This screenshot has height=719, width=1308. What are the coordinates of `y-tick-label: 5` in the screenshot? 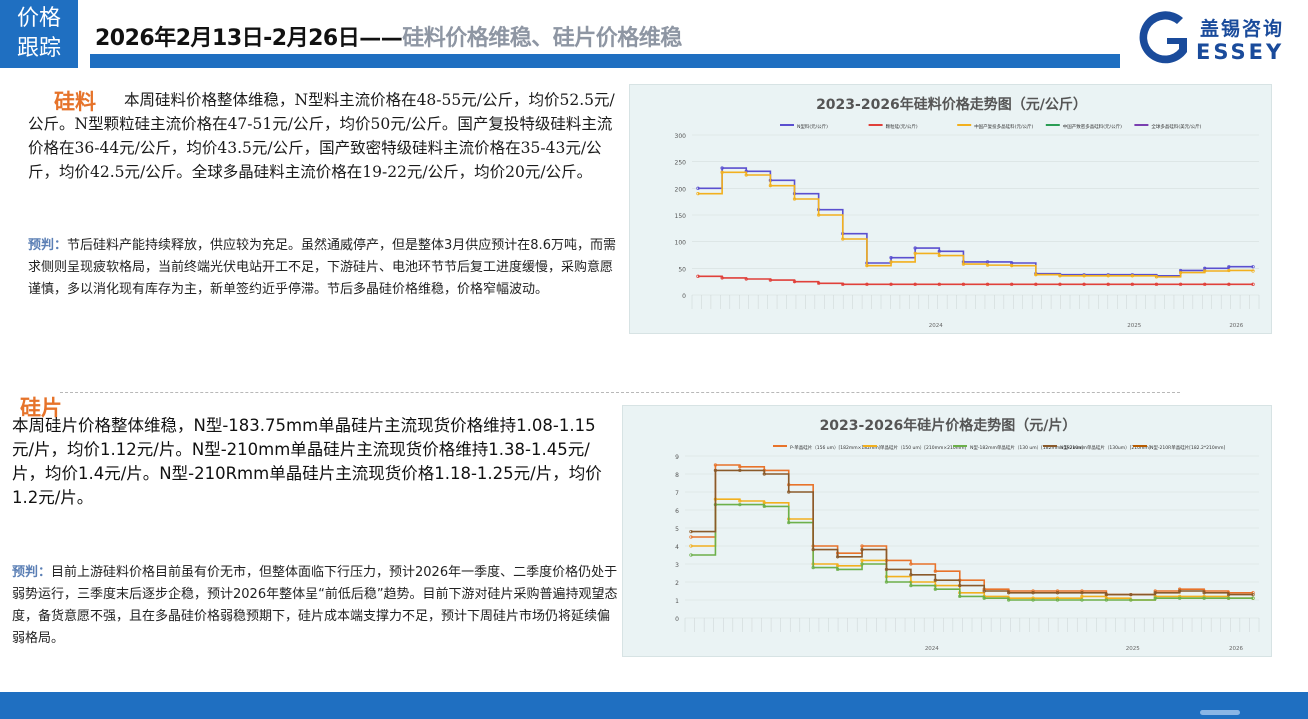 It's located at (677, 529).